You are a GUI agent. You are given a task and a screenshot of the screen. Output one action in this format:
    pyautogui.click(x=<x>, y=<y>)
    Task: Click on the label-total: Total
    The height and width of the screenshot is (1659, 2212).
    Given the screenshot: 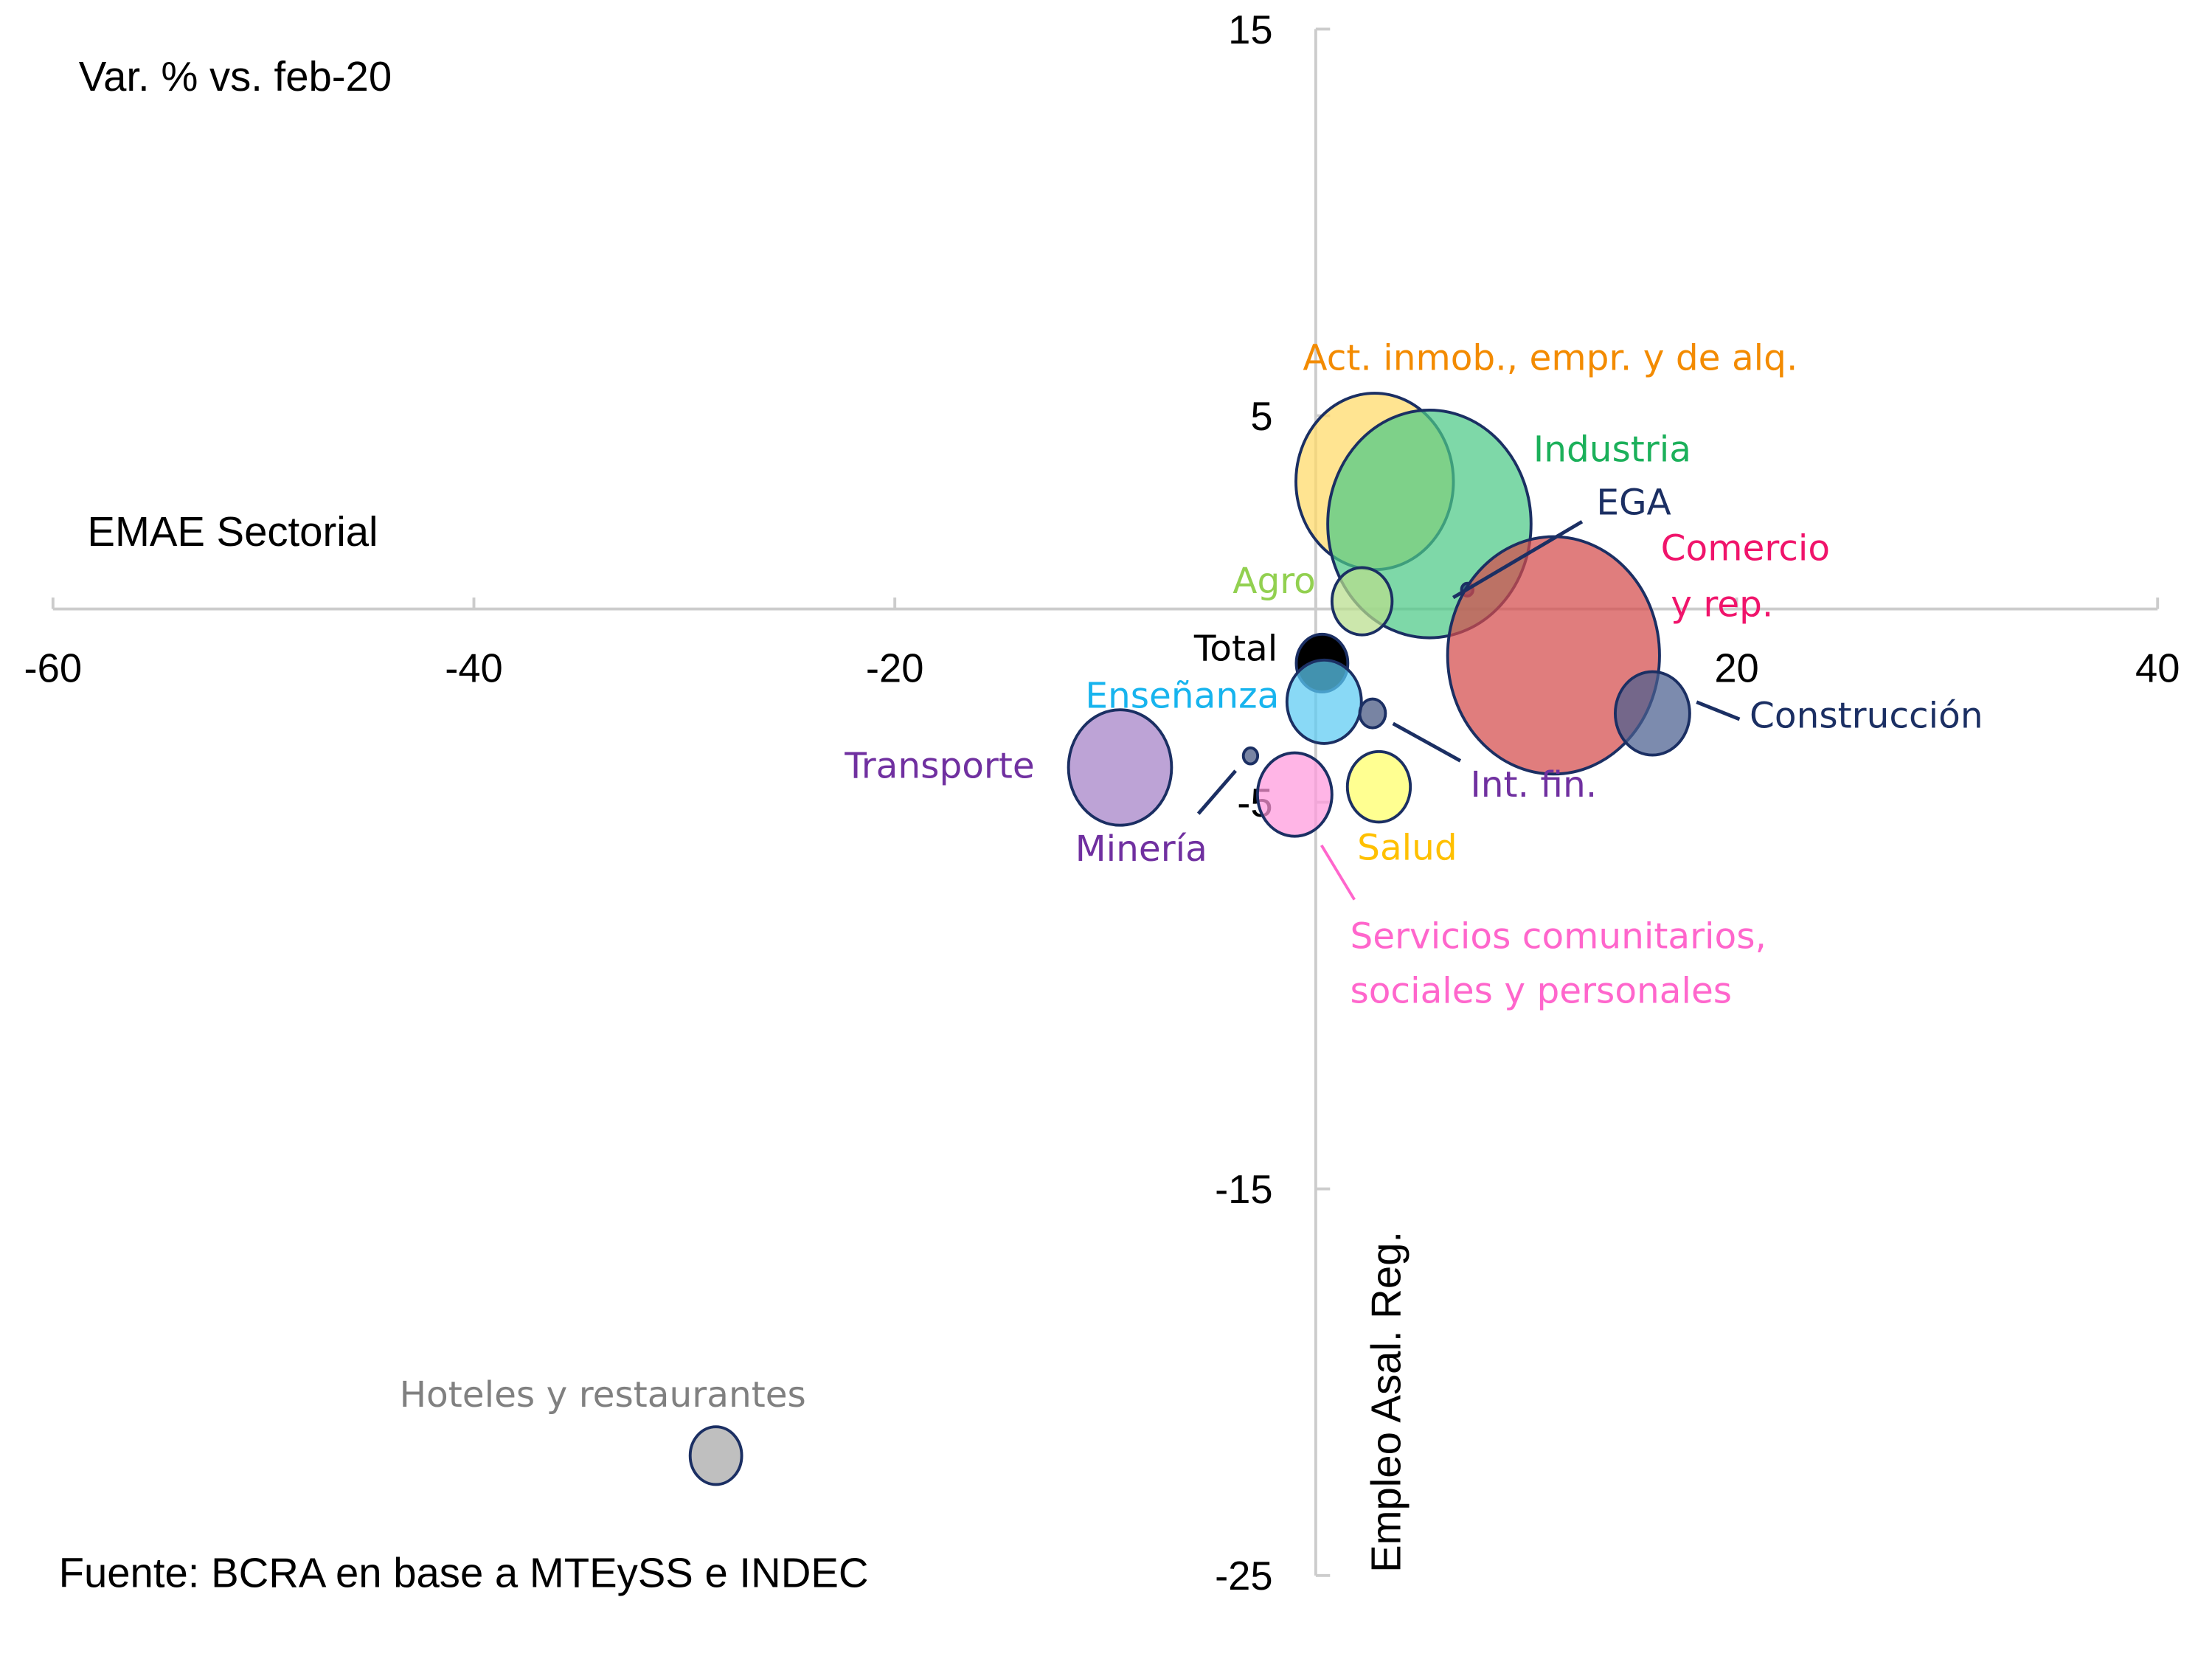 What is the action you would take?
    pyautogui.click(x=1235, y=648)
    